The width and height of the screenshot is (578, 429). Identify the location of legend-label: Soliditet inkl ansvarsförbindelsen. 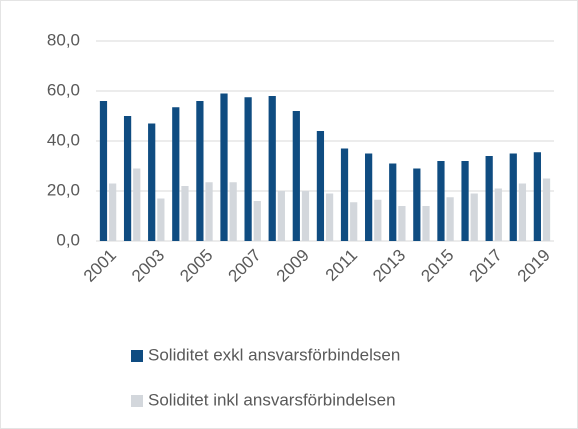
(272, 399).